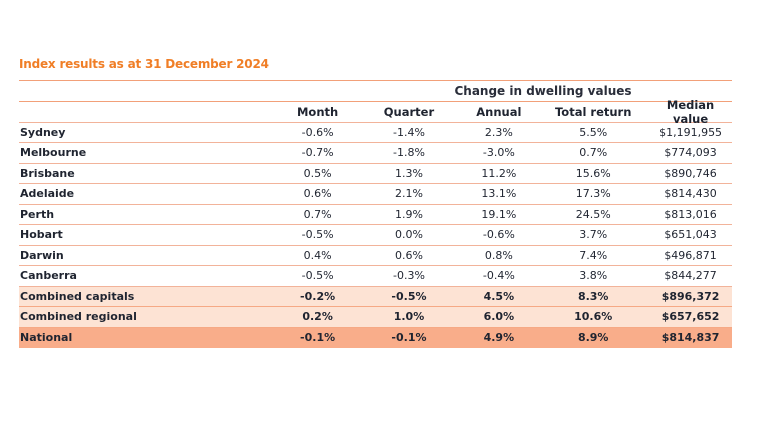  I want to click on annual-value: 4.9%, so click(499, 338).